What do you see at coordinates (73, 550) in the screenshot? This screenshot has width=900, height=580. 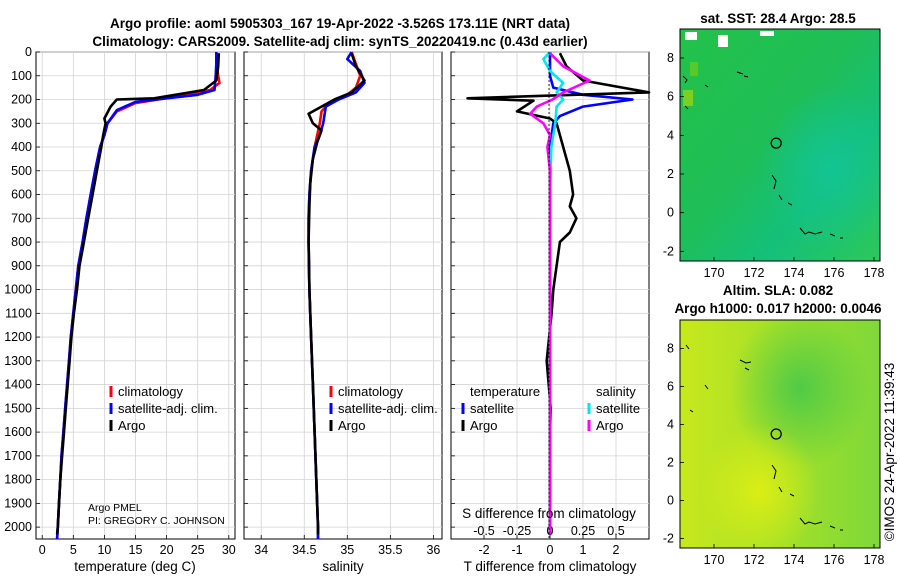 I see `x-tick-label: 5` at bounding box center [73, 550].